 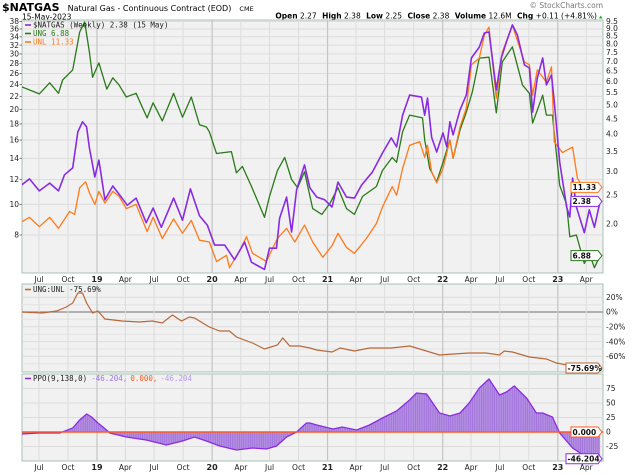 What do you see at coordinates (352, 16) in the screenshot?
I see `high-value: 2.38` at bounding box center [352, 16].